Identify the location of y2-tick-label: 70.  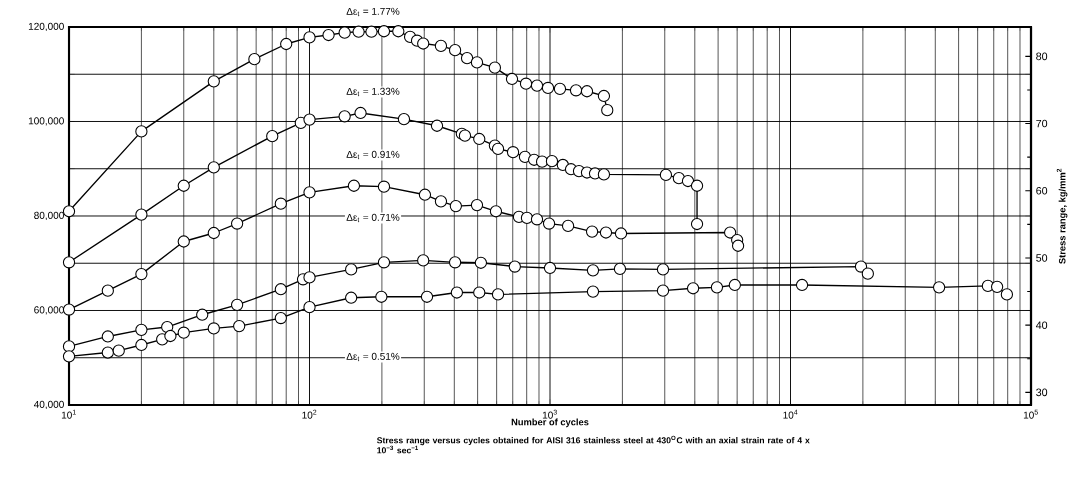
(1042, 123).